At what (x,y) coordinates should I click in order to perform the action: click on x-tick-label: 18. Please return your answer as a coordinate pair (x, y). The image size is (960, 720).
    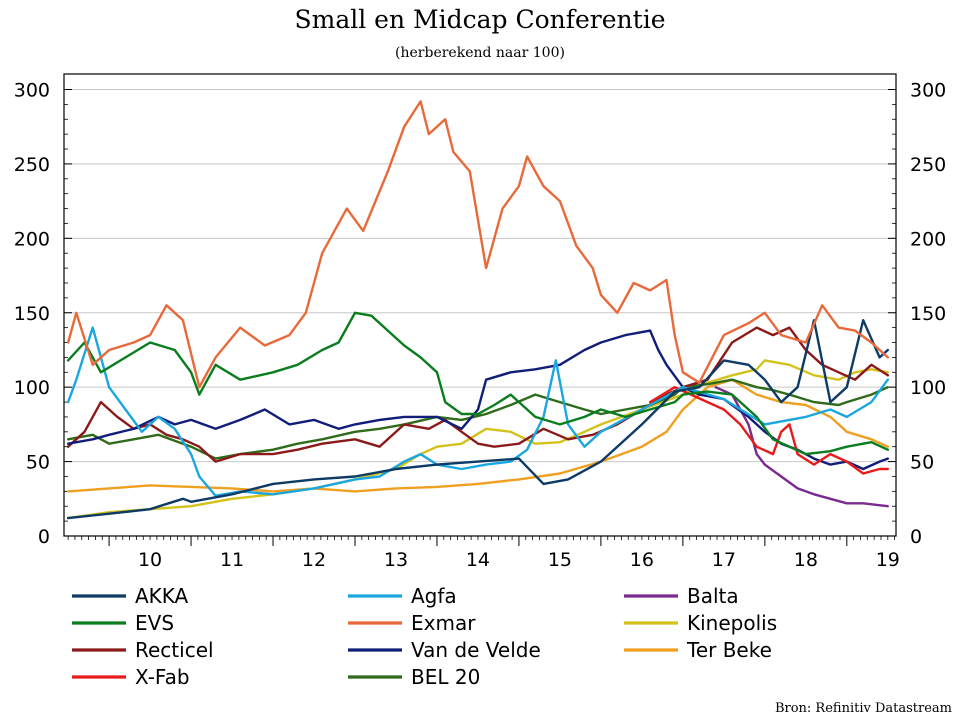
    Looking at the image, I should click on (806, 560).